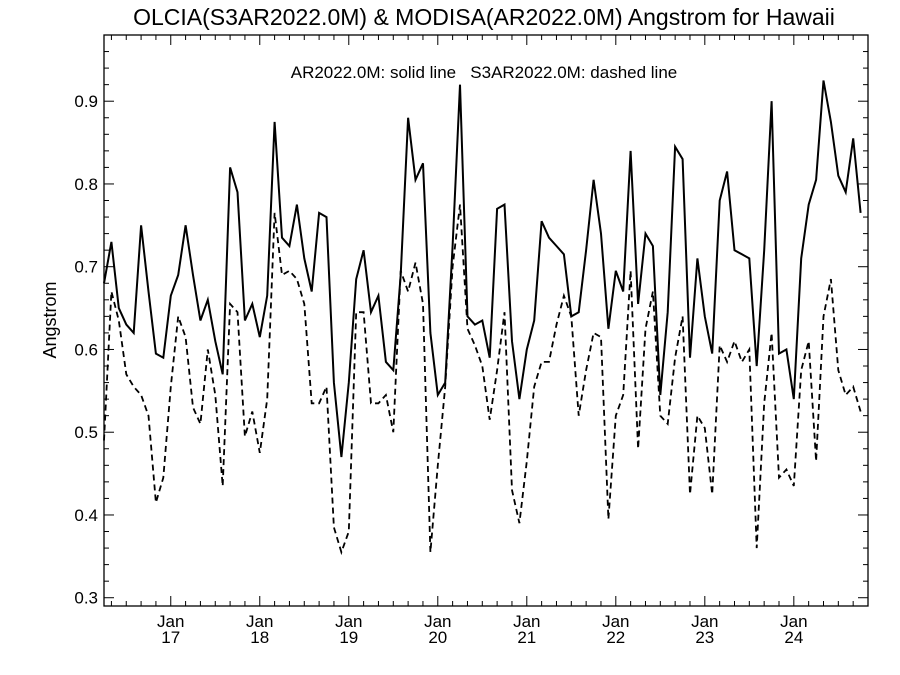 The height and width of the screenshot is (675, 900). I want to click on y-tick-label: 0.8, so click(86, 184).